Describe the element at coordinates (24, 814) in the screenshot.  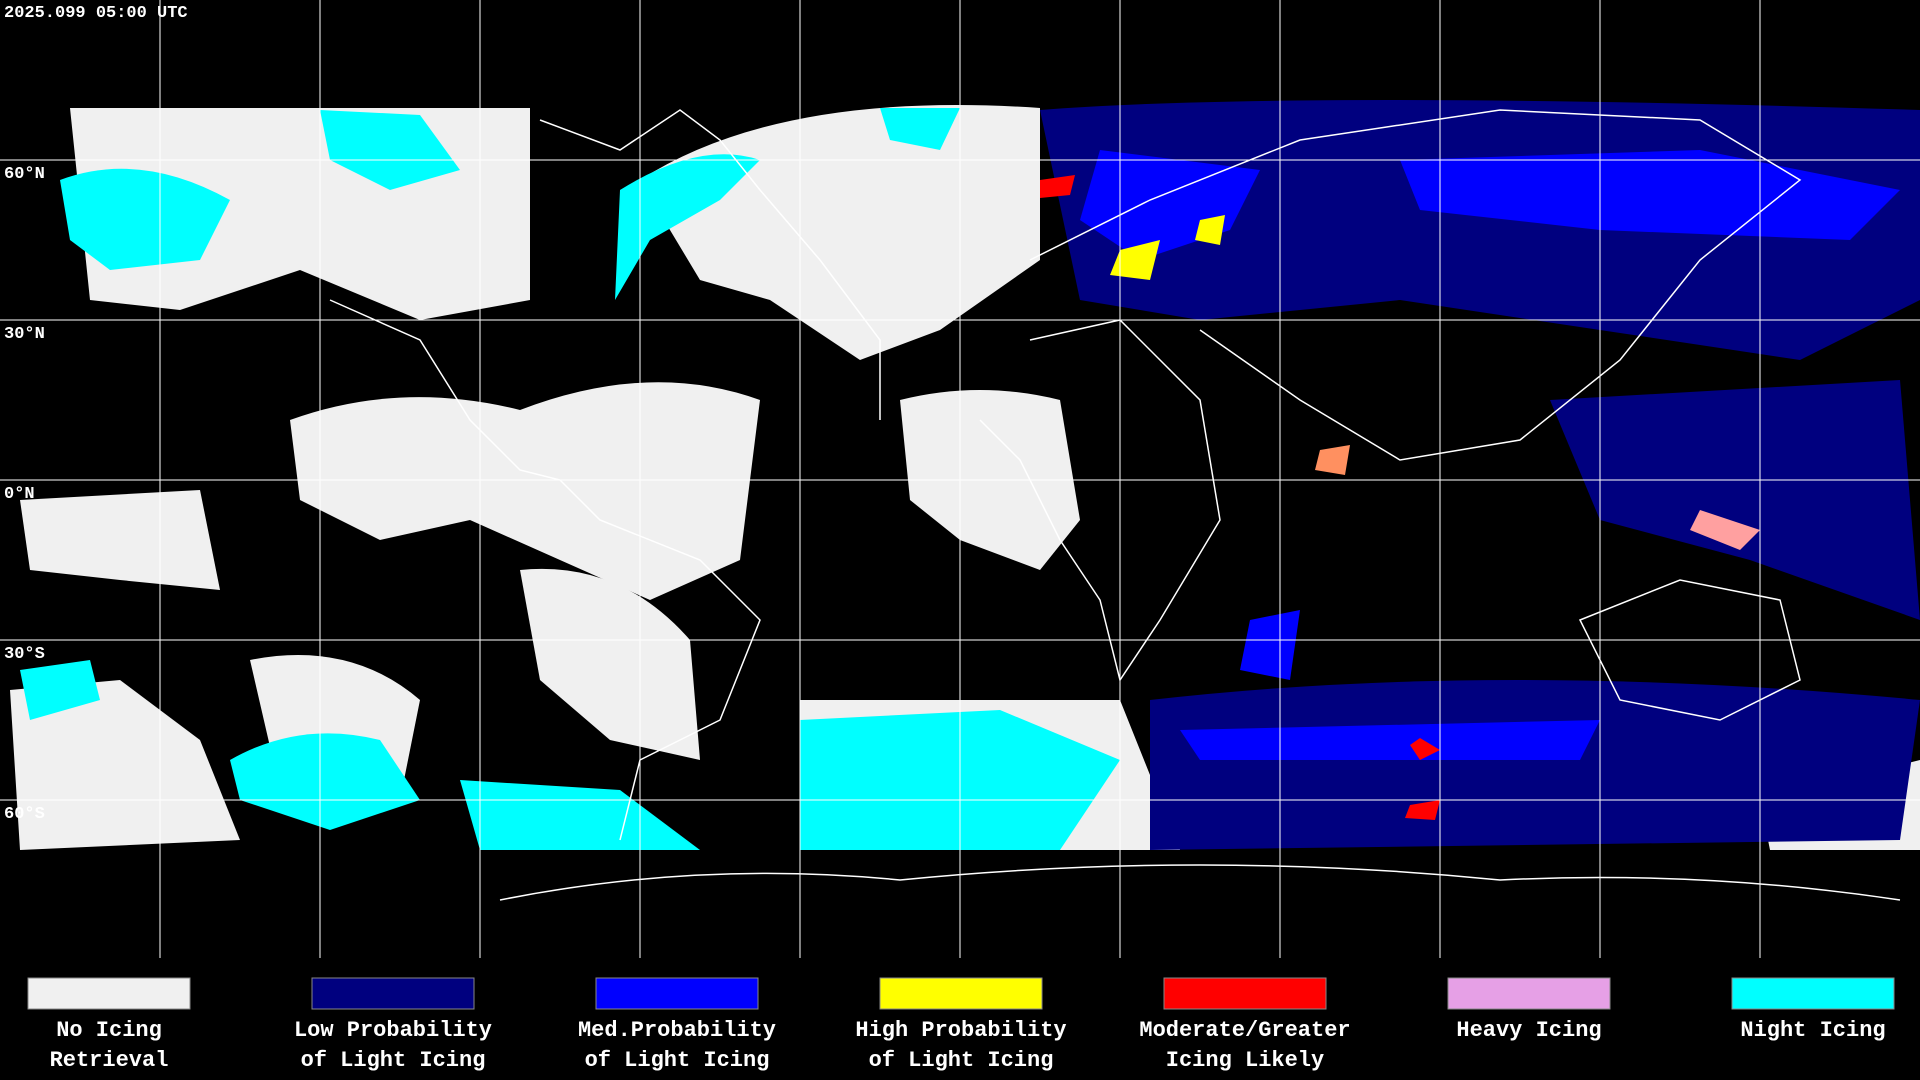
I see `latitude-label: 60°S` at that location.